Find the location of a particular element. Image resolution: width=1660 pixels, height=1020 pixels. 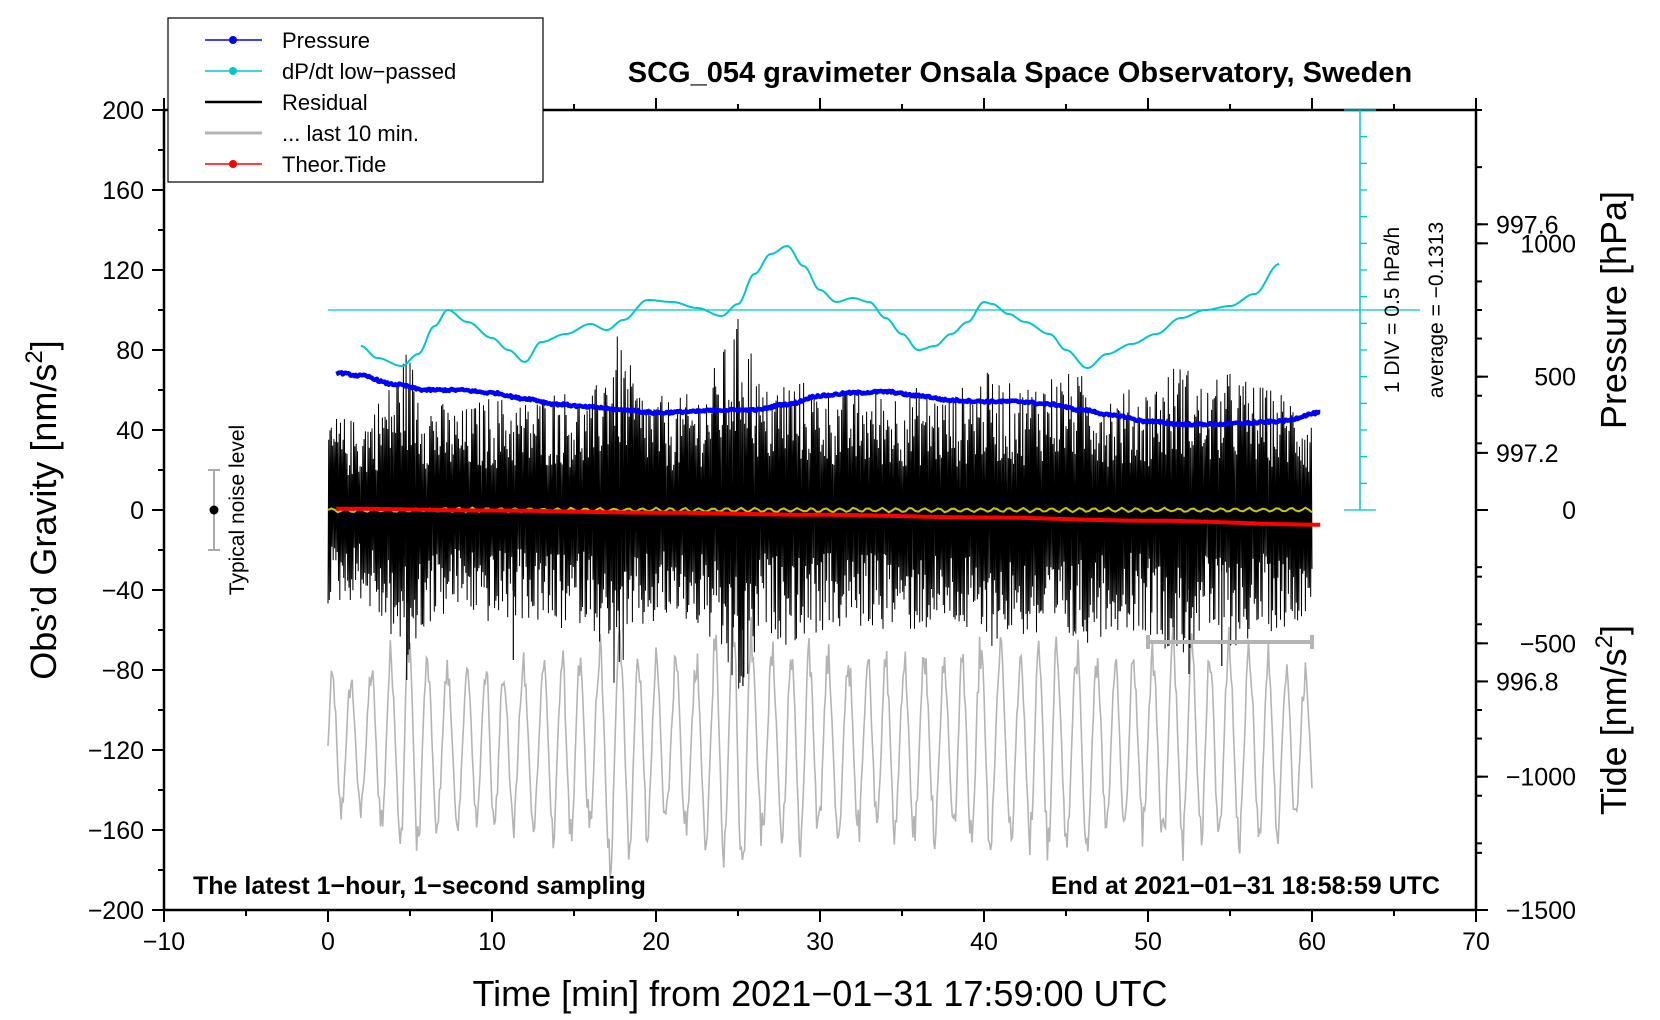

pressure-axis-label: Pressure [hPa] is located at coordinates (1613, 310).